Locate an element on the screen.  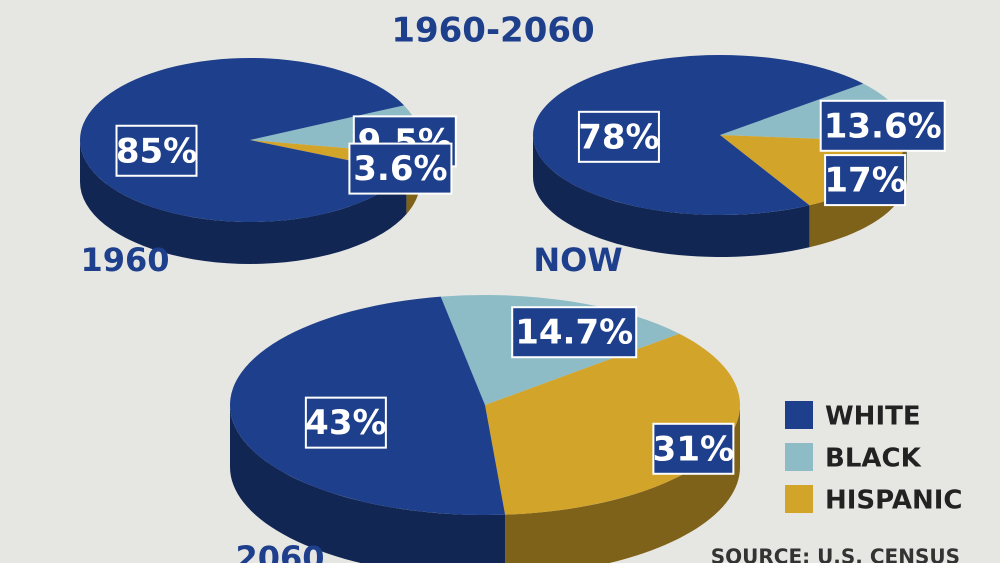
data-label: 78% is located at coordinates (618, 137).